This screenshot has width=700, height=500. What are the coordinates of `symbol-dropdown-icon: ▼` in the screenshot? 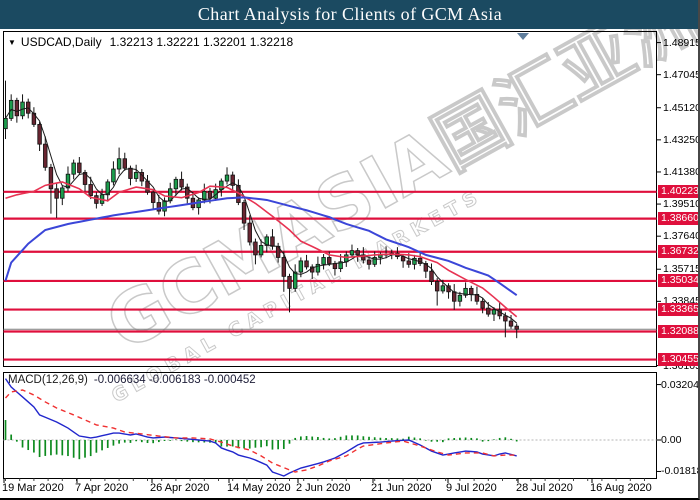 It's located at (12, 42).